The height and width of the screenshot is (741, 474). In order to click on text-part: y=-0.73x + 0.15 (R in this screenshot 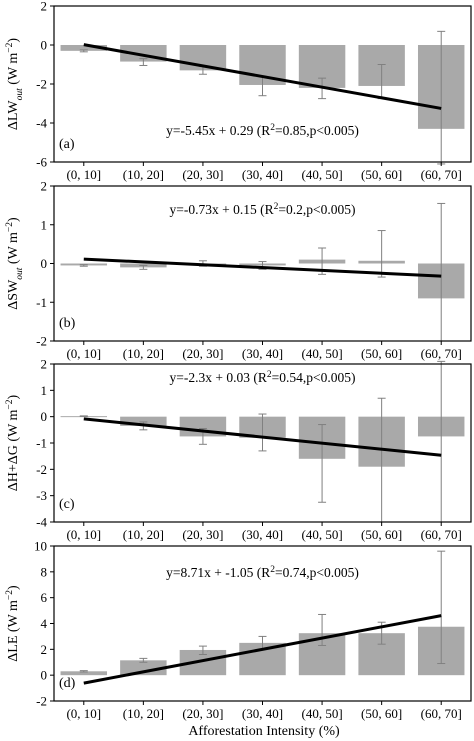, I will do `click(222, 209)`.